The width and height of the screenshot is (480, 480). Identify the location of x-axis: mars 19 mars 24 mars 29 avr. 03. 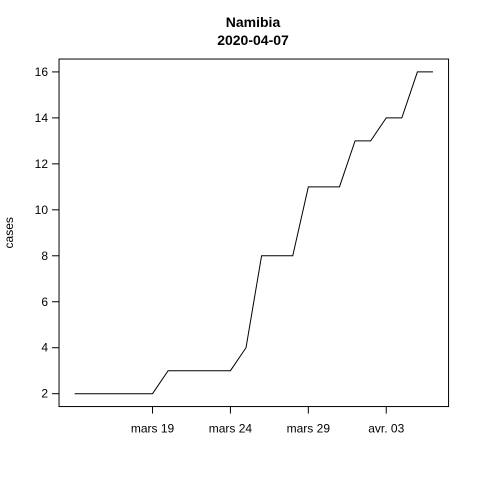
(268, 421).